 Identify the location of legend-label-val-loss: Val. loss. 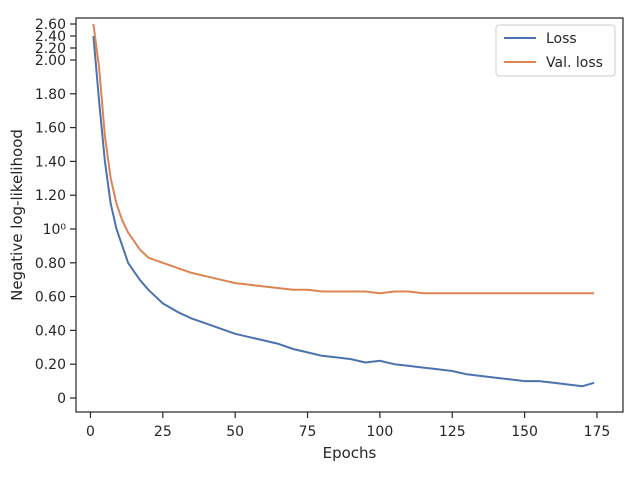
(574, 63).